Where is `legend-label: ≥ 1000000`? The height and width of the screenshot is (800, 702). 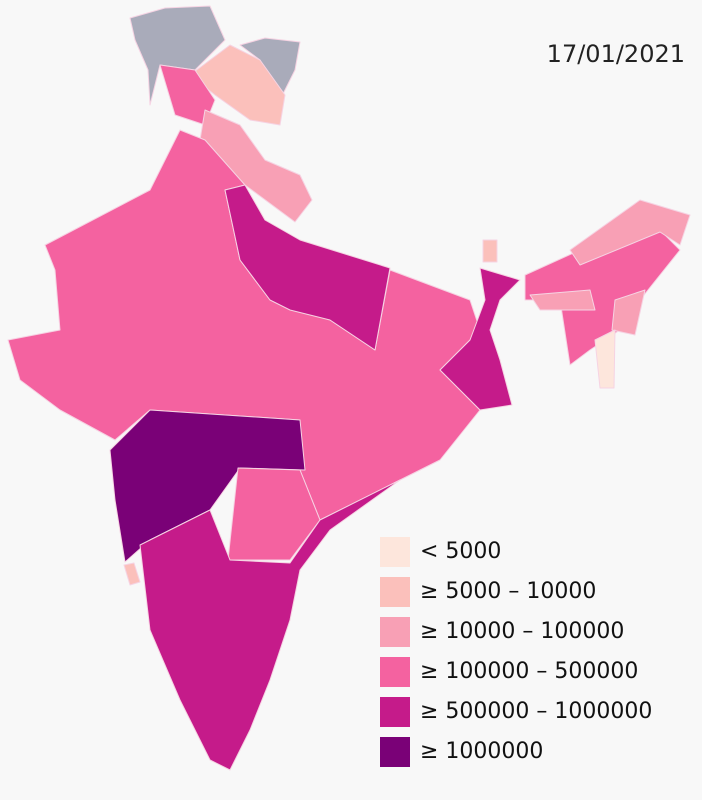 legend-label: ≥ 1000000 is located at coordinates (481, 751).